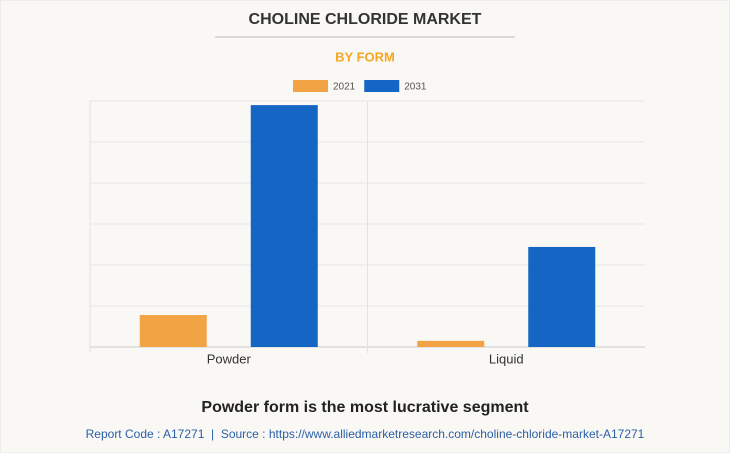 This screenshot has height=453, width=730. Describe the element at coordinates (415, 87) in the screenshot. I see `legend-label: 2031` at that location.